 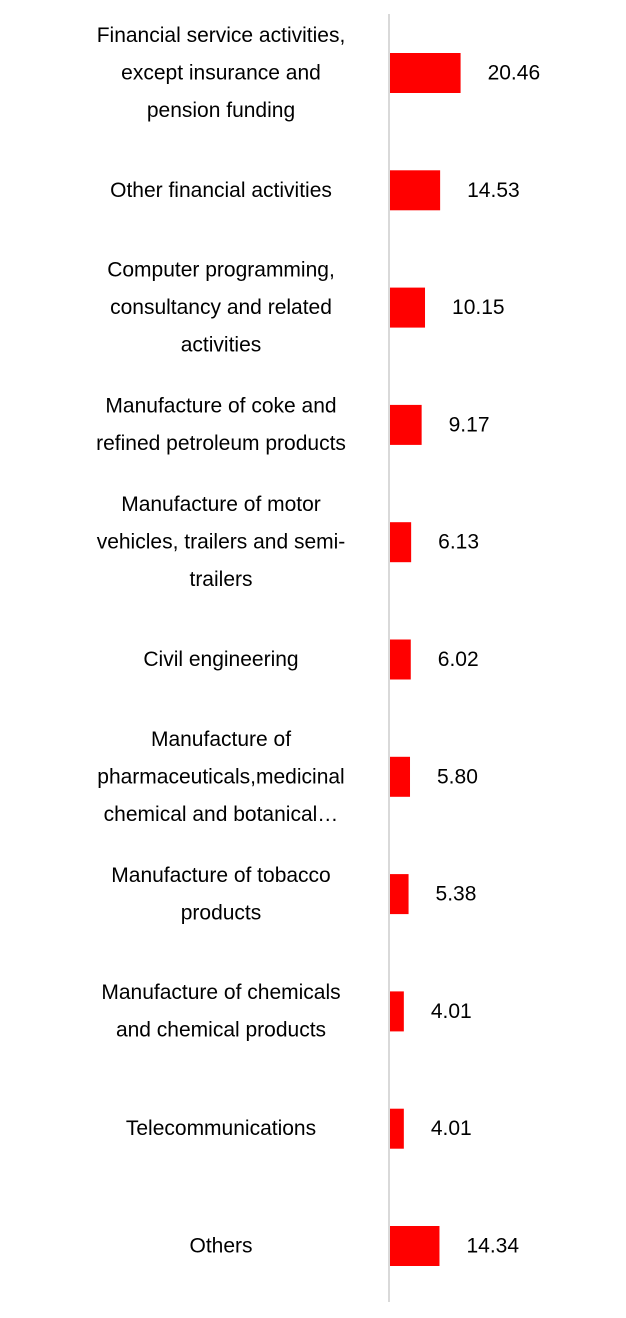 I want to click on category-label-line: Computer programming,, so click(x=221, y=270).